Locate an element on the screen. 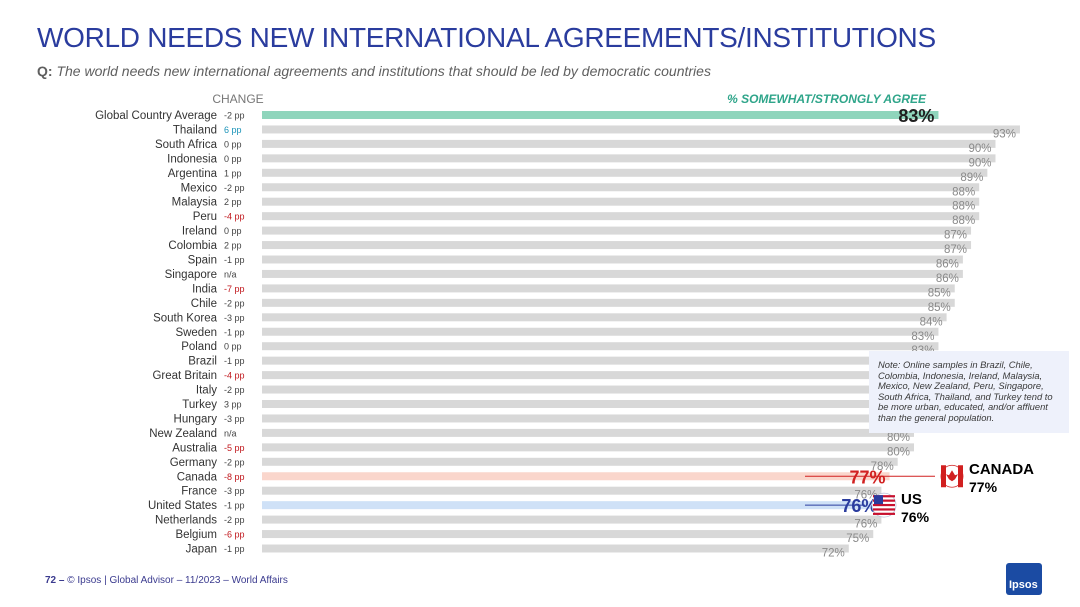 The width and height of the screenshot is (1080, 607). value-label-india: 85% is located at coordinates (939, 293).